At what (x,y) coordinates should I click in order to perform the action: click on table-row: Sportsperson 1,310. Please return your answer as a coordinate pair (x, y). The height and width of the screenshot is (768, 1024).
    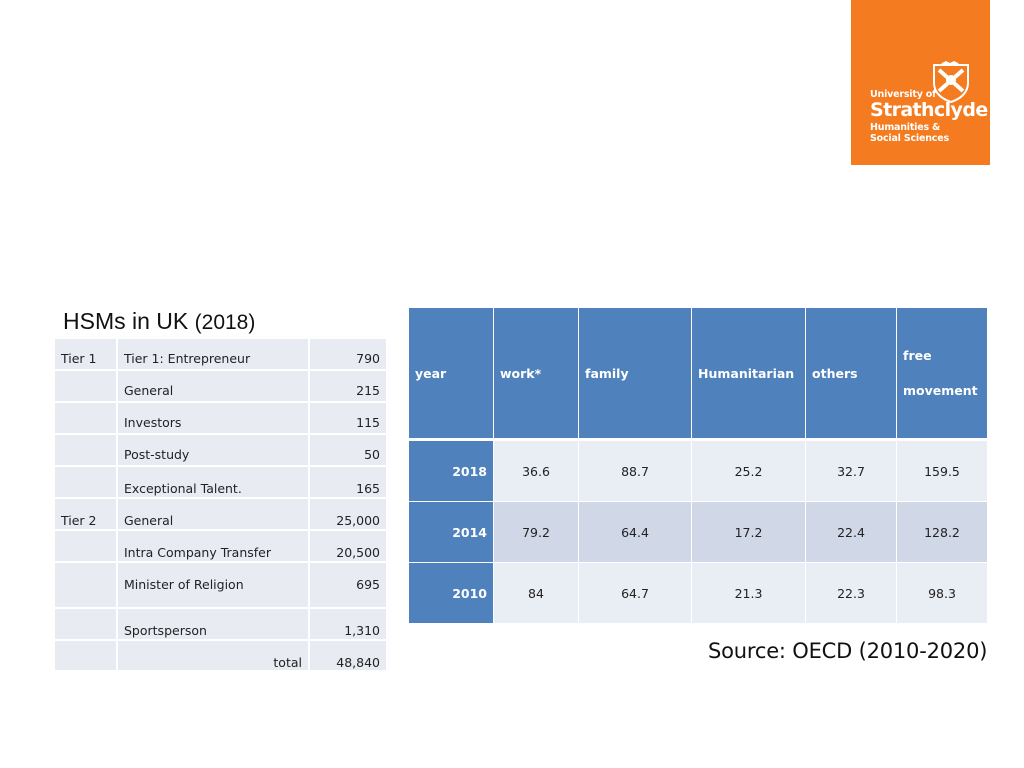
    Looking at the image, I should click on (220, 624).